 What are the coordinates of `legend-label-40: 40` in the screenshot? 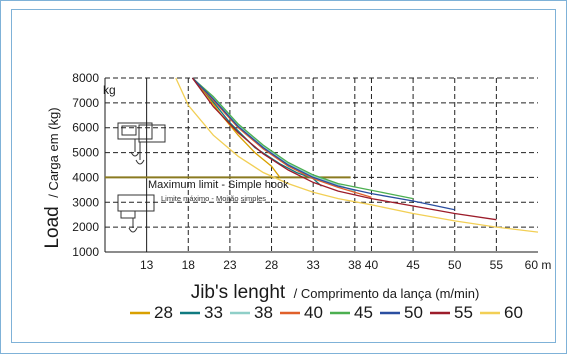 It's located at (313, 312).